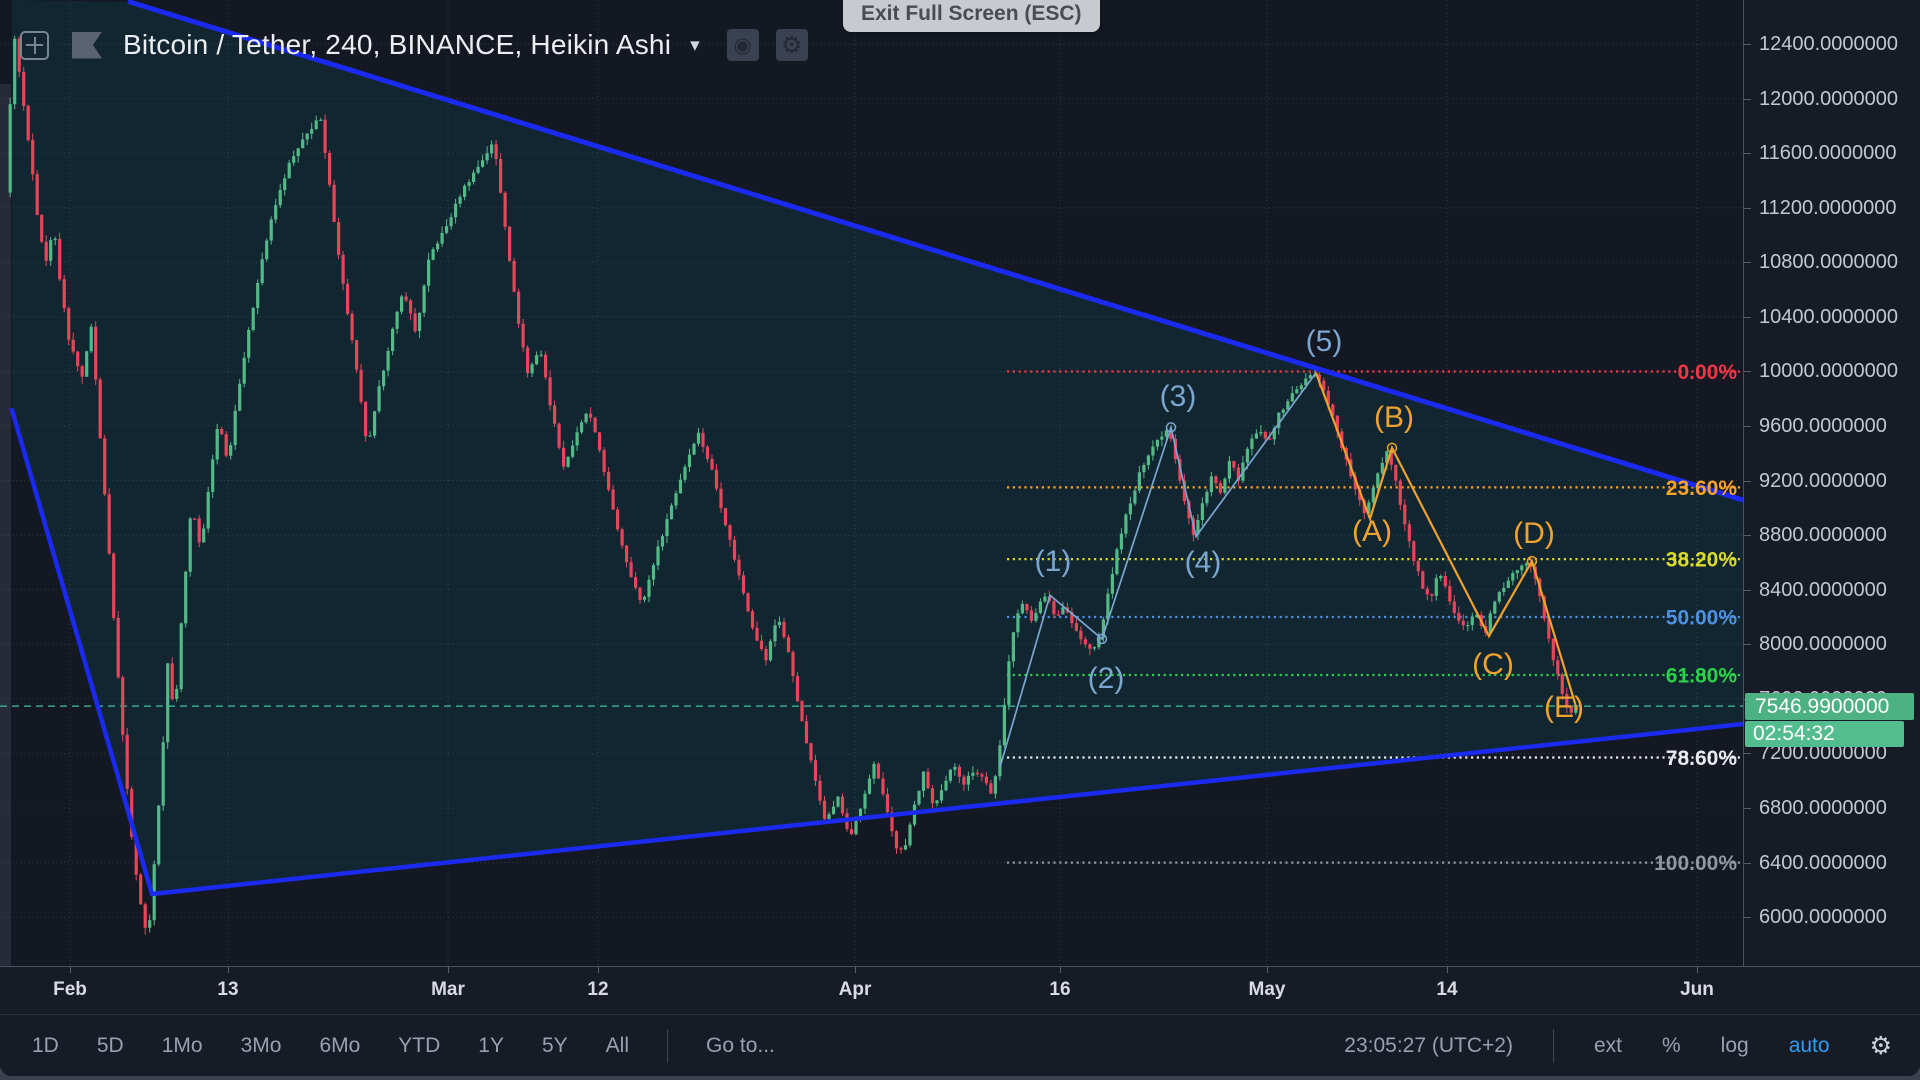 The height and width of the screenshot is (1080, 1920). I want to click on price-tick-label: 8000.0000000, so click(1823, 644).